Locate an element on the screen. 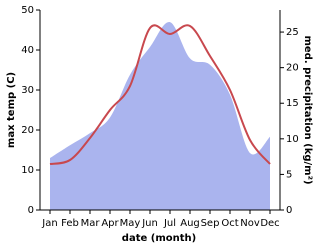 This screenshot has width=320, height=247. x-tick-label: May is located at coordinates (130, 223).